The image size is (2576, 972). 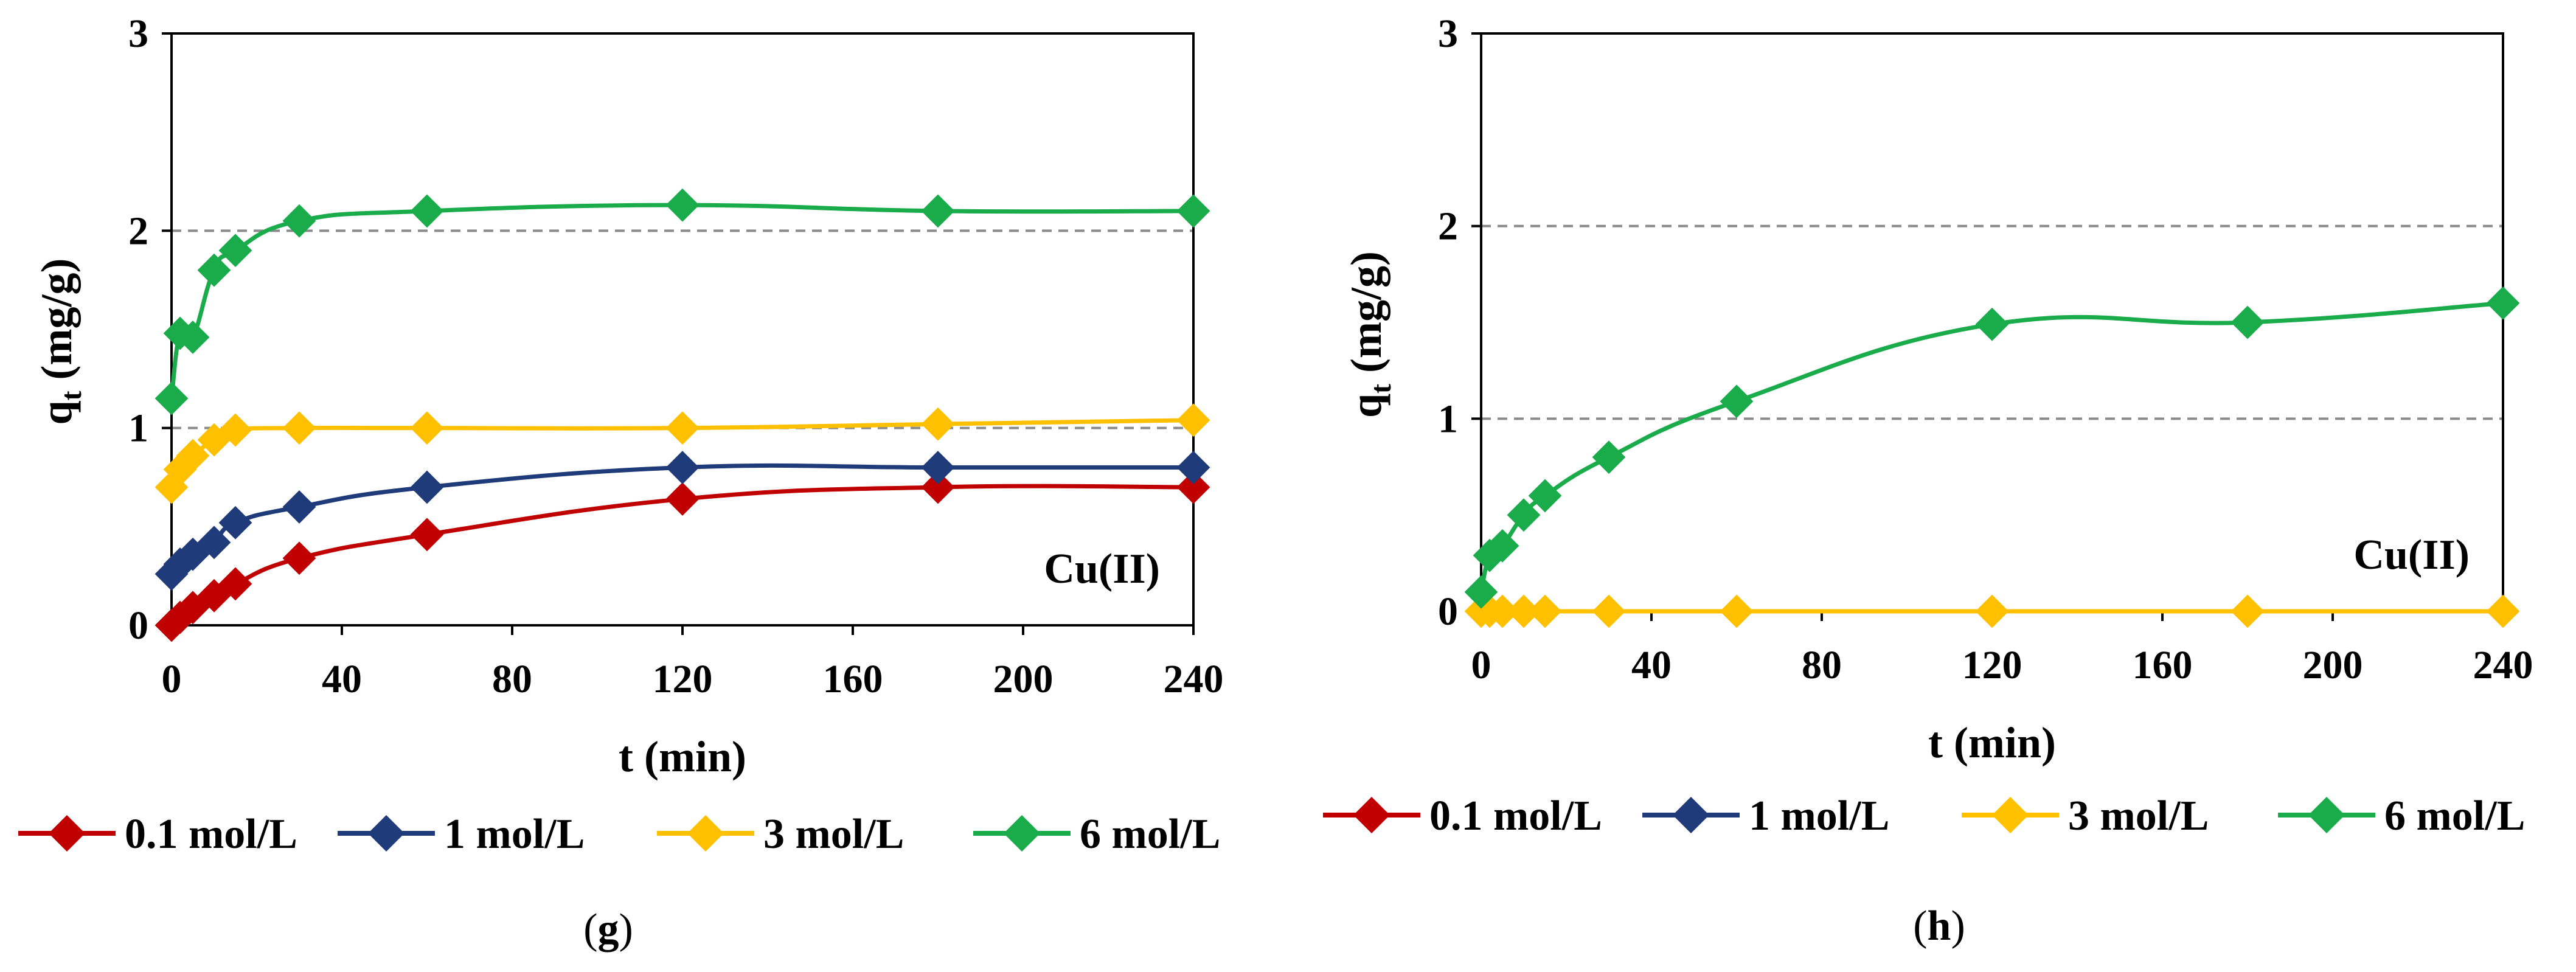 I want to click on series-0-1-mol-l, so click(x=682, y=556).